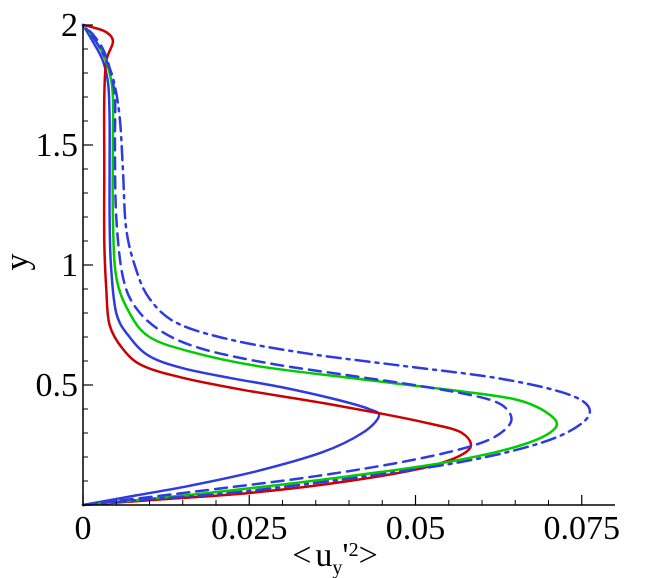  What do you see at coordinates (57, 385) in the screenshot?
I see `y-tick-label: 0.5` at bounding box center [57, 385].